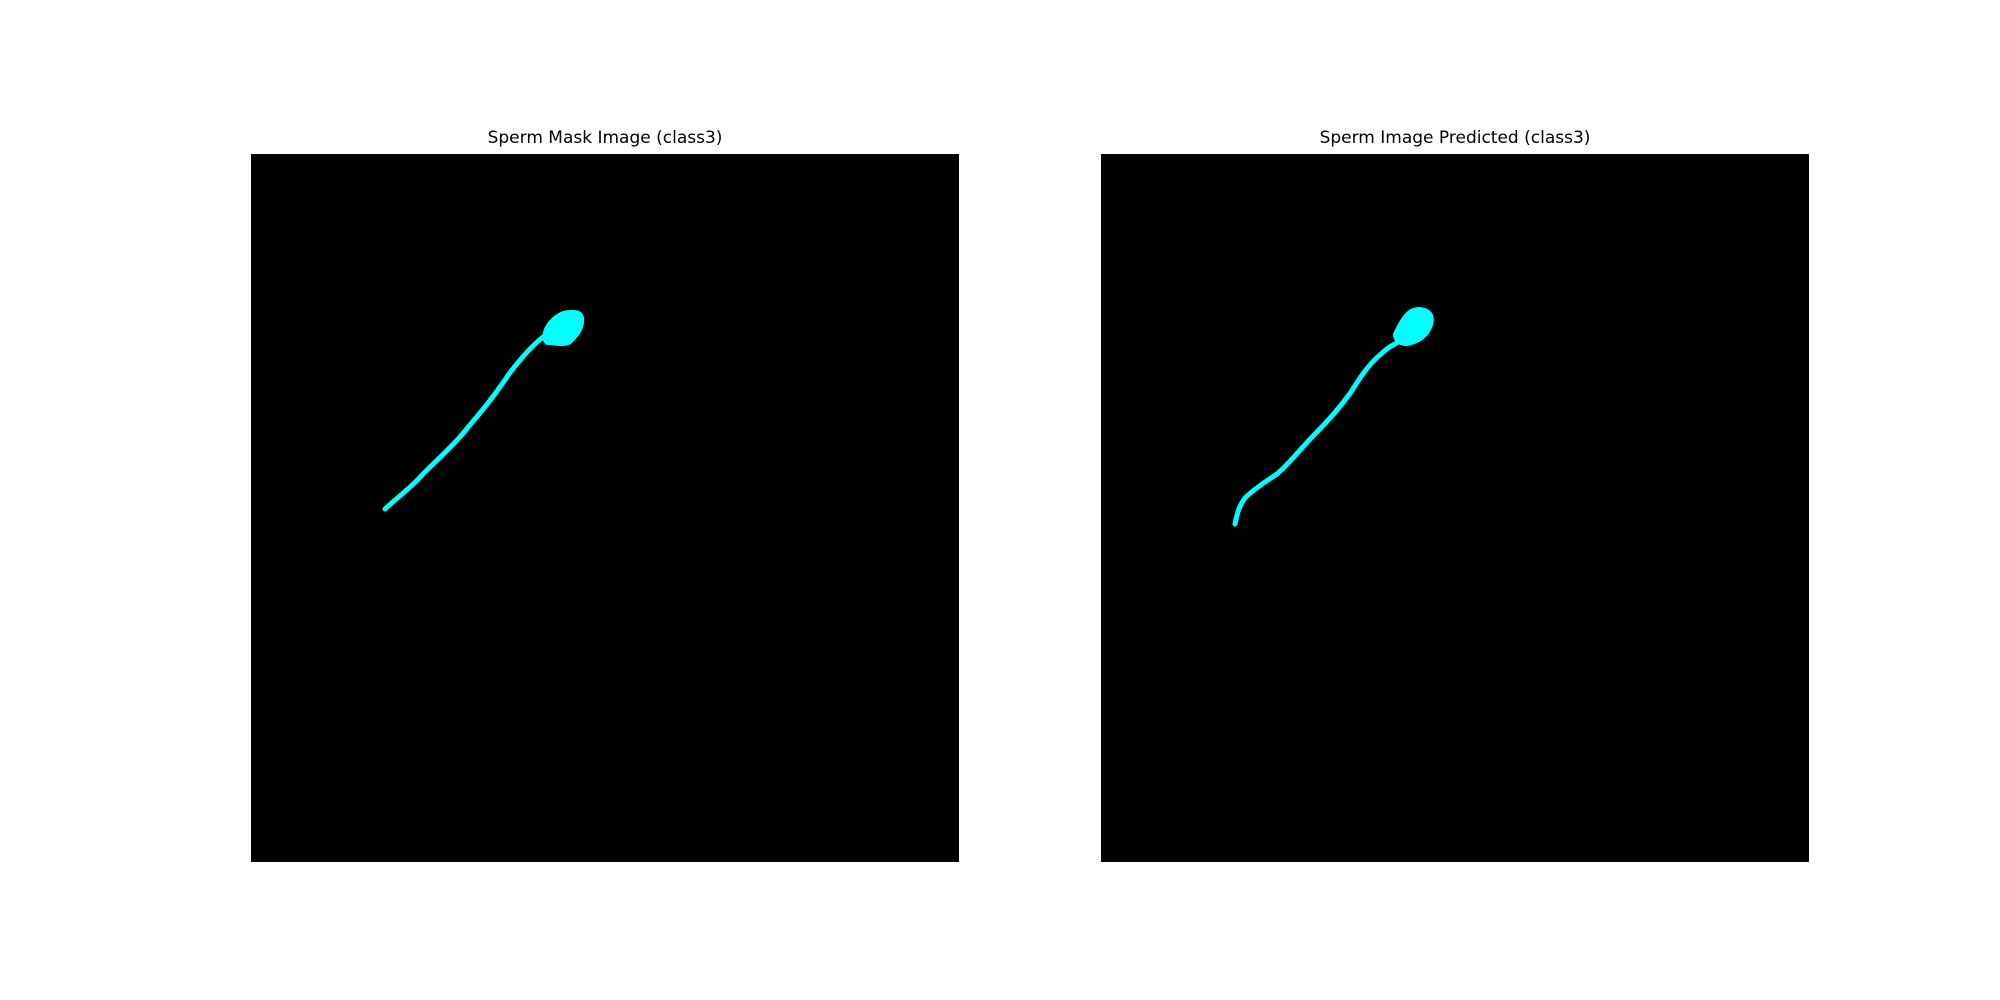 Image resolution: width=2000 pixels, height=1000 pixels. Describe the element at coordinates (563, 328) in the screenshot. I see `sperm-head-mask` at that location.